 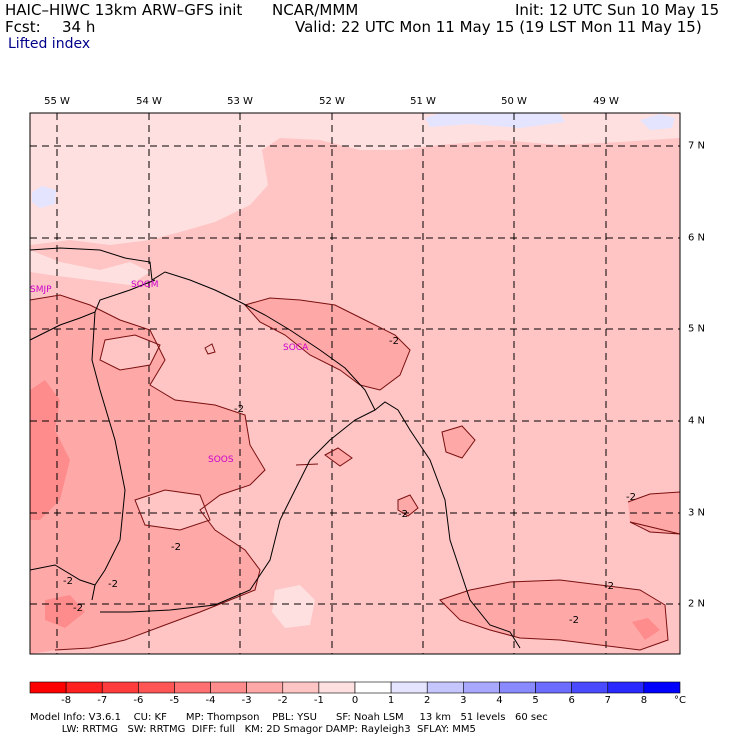 I want to click on colorbar-unit: °C, so click(x=680, y=700).